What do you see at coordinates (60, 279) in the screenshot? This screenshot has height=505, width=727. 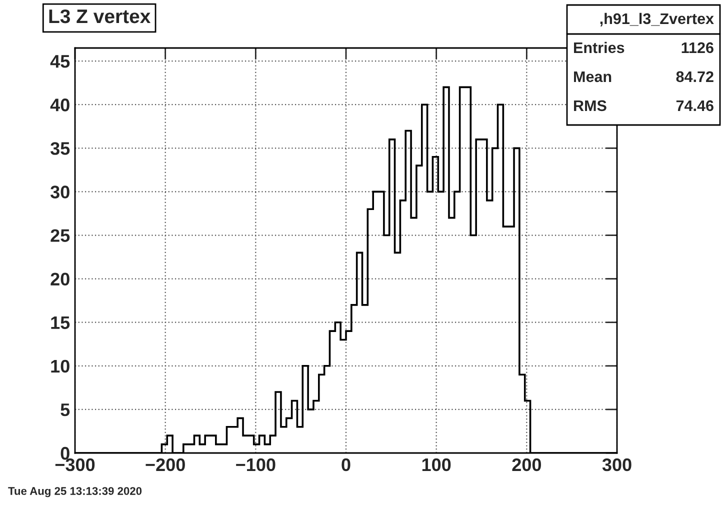 I see `y-tick-label: 20` at bounding box center [60, 279].